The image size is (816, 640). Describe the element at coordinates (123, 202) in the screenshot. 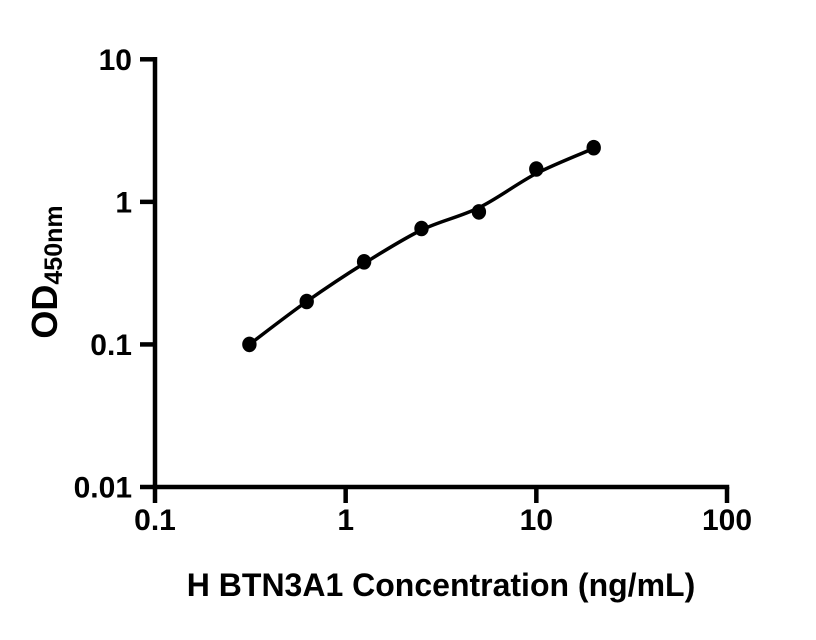

I see `y-tick-label: 1` at that location.